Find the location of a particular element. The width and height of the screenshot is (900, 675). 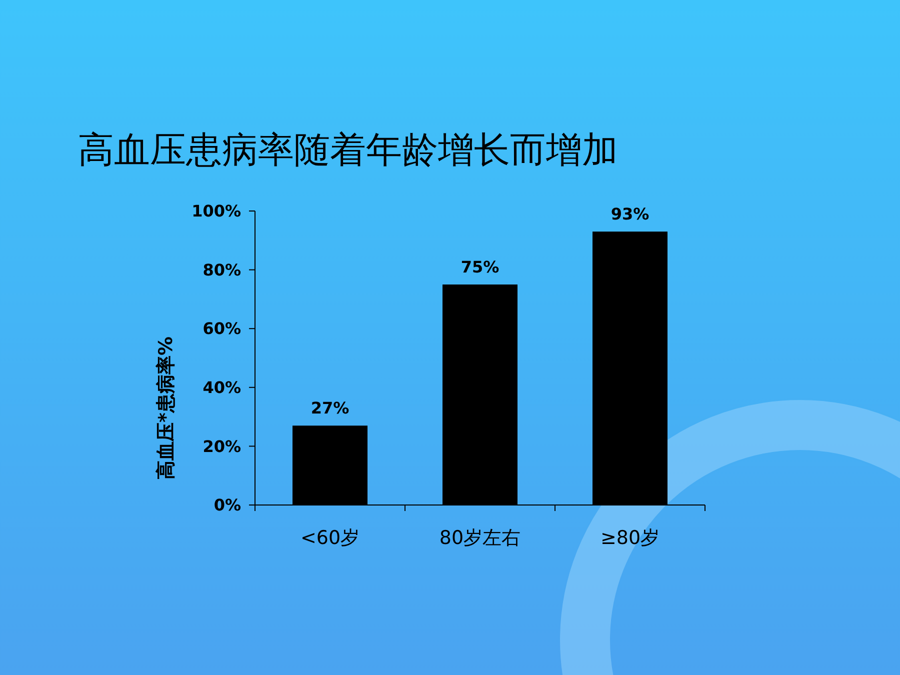

y-tick-label: 20% is located at coordinates (221, 446).